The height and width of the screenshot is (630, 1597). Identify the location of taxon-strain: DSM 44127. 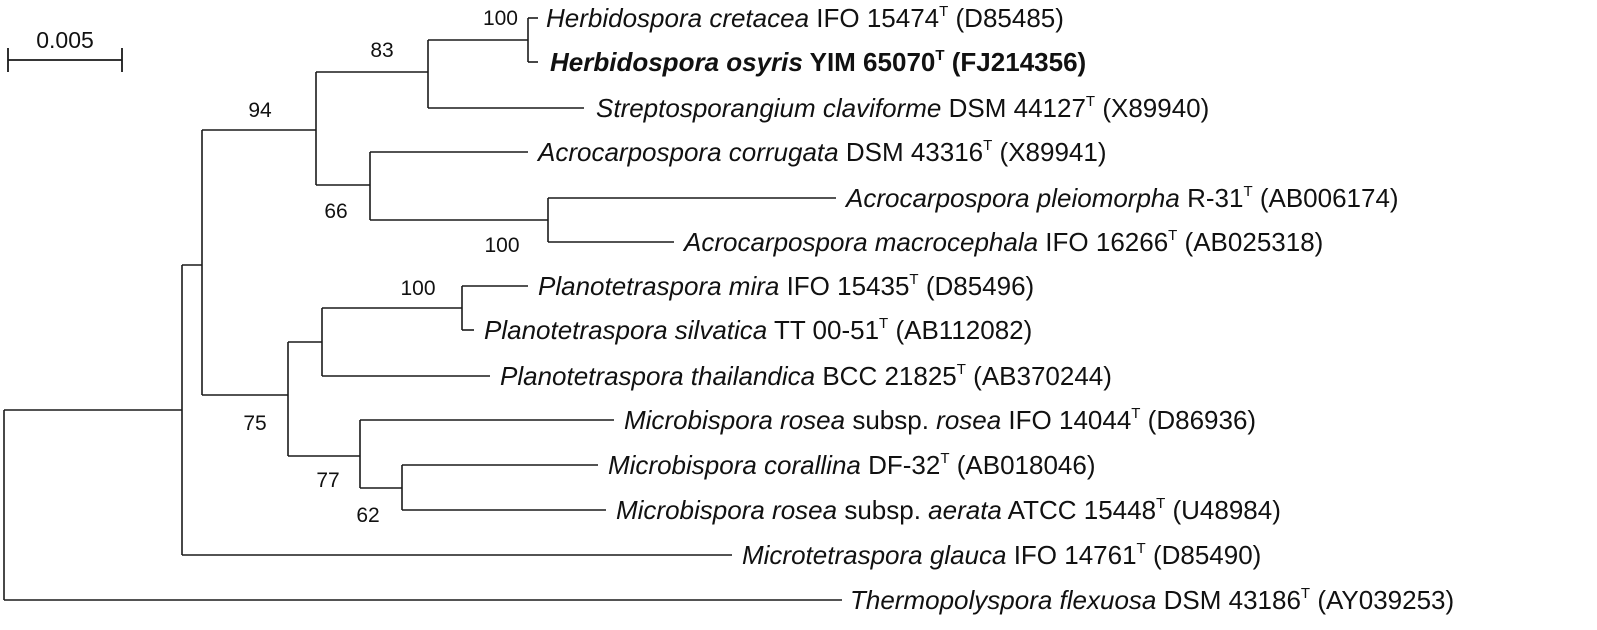
(1013, 108).